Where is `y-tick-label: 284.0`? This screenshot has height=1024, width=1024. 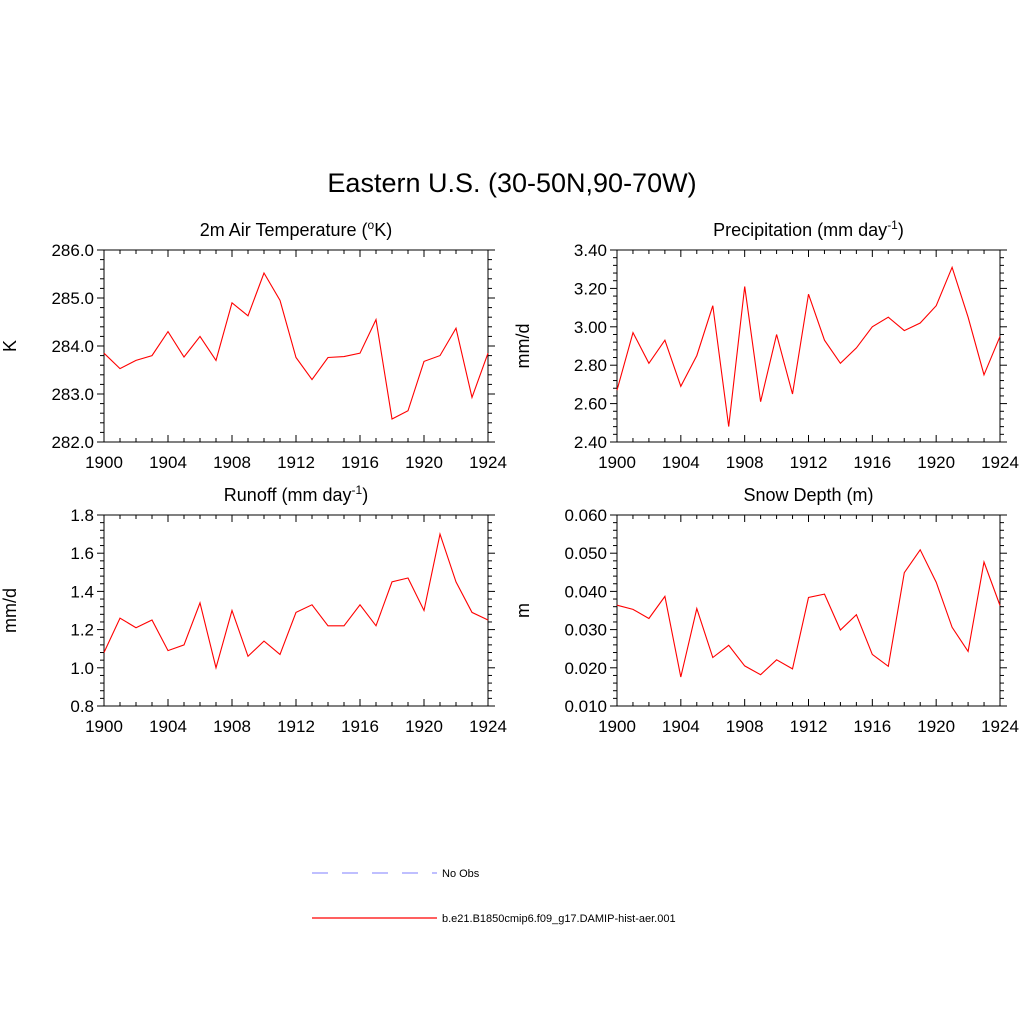
y-tick-label: 284.0 is located at coordinates (72, 346).